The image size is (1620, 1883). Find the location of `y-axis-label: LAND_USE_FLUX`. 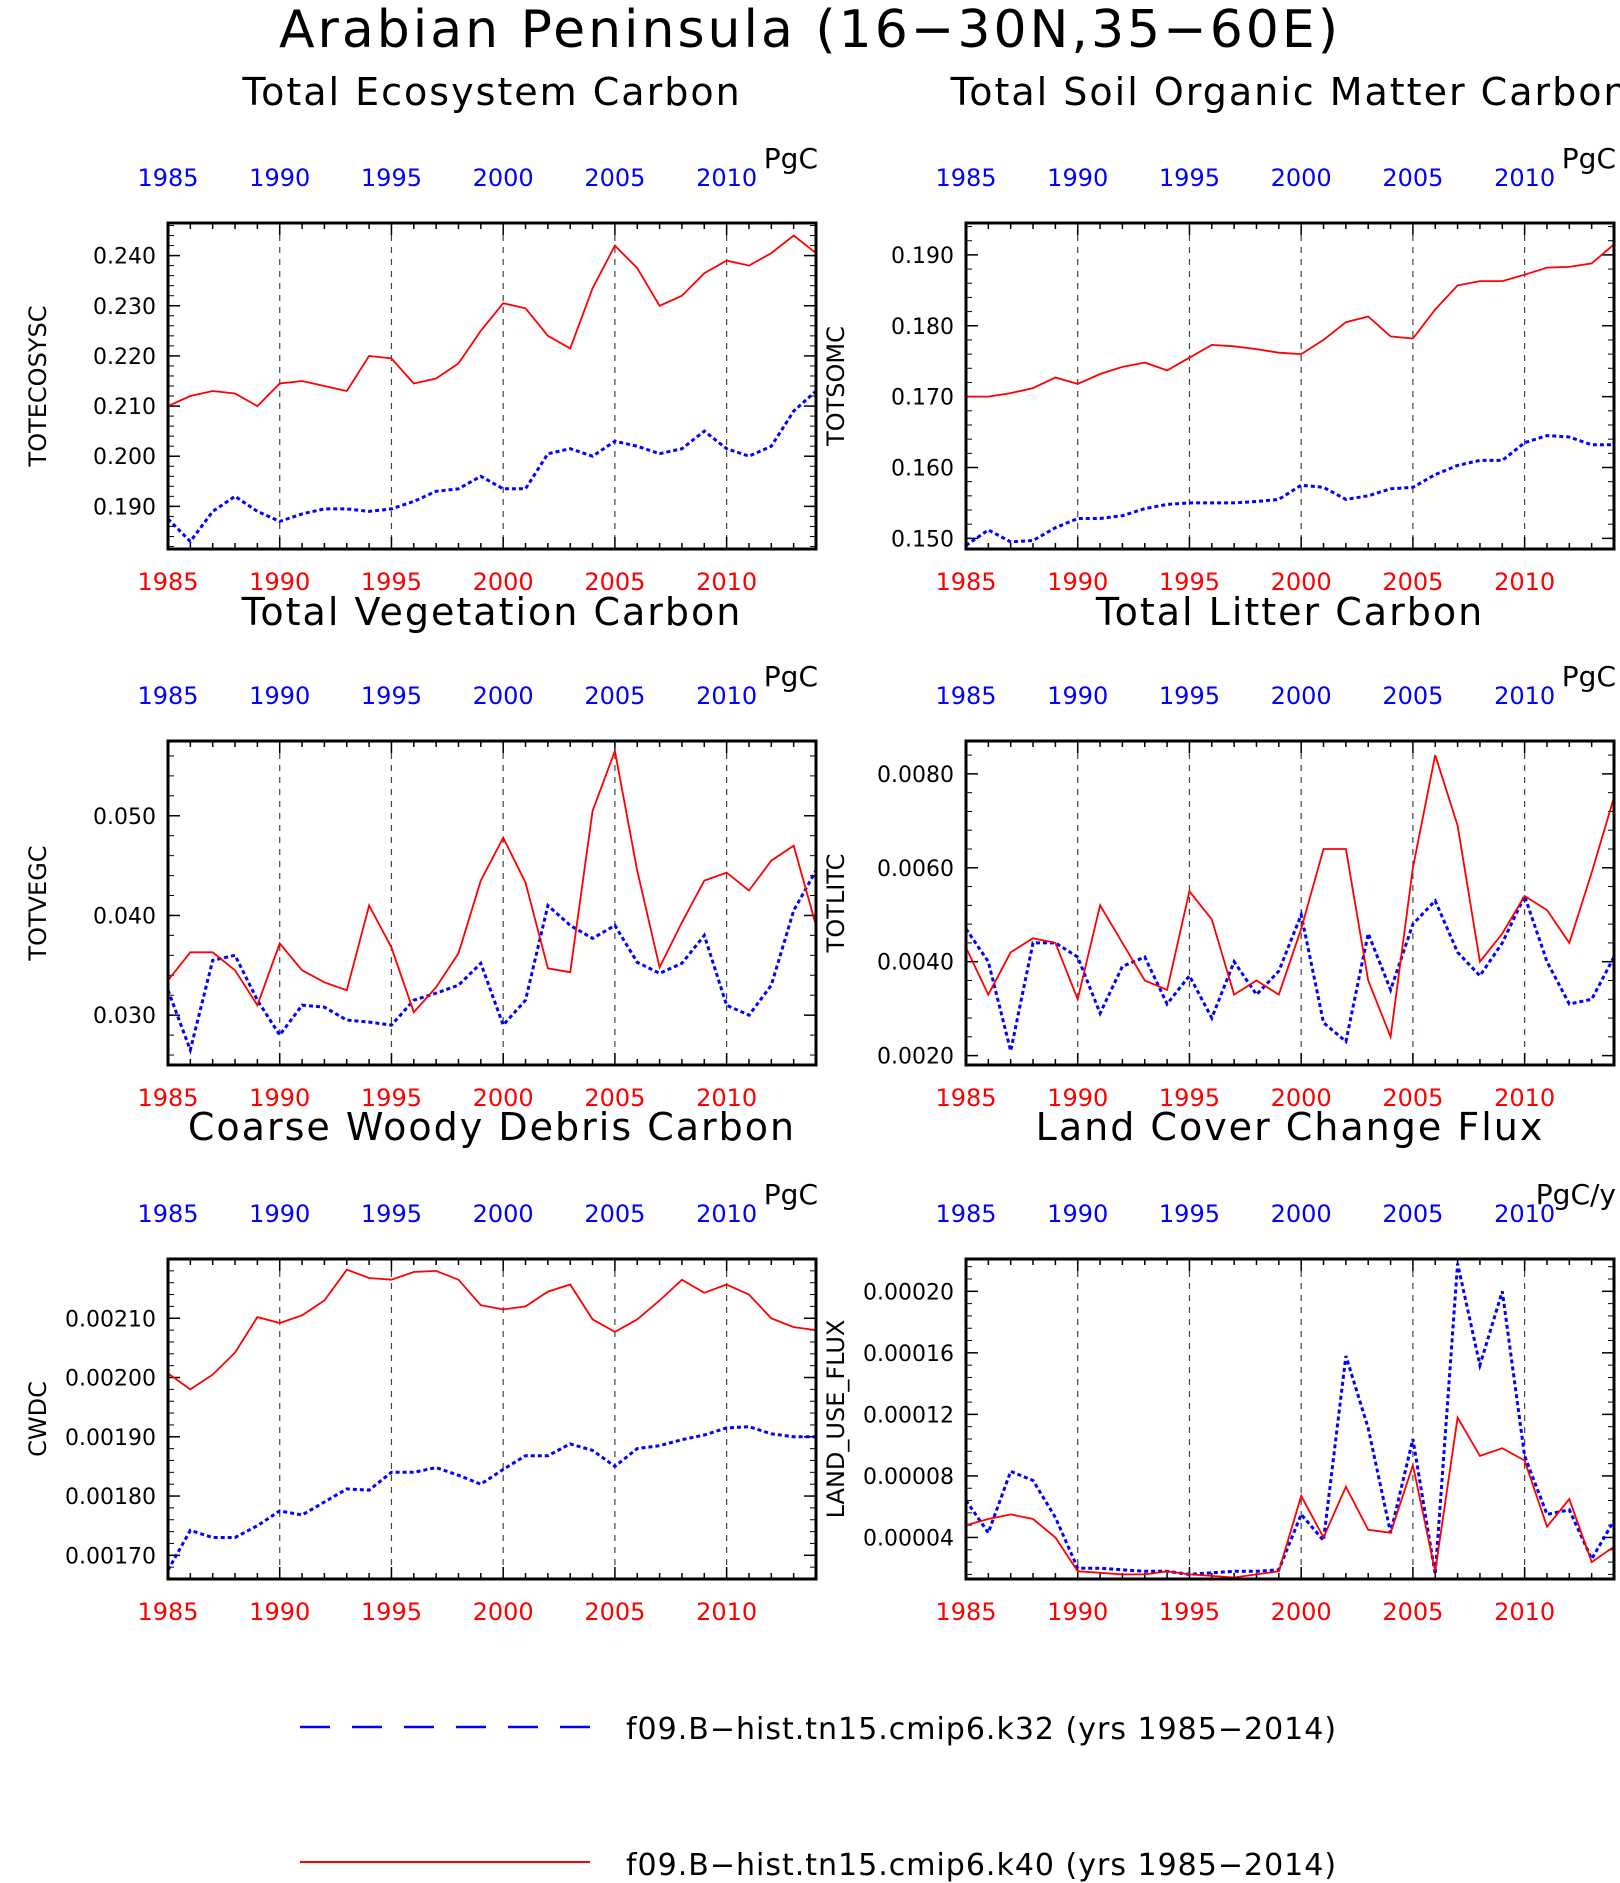

y-axis-label: LAND_USE_FLUX is located at coordinates (836, 1419).